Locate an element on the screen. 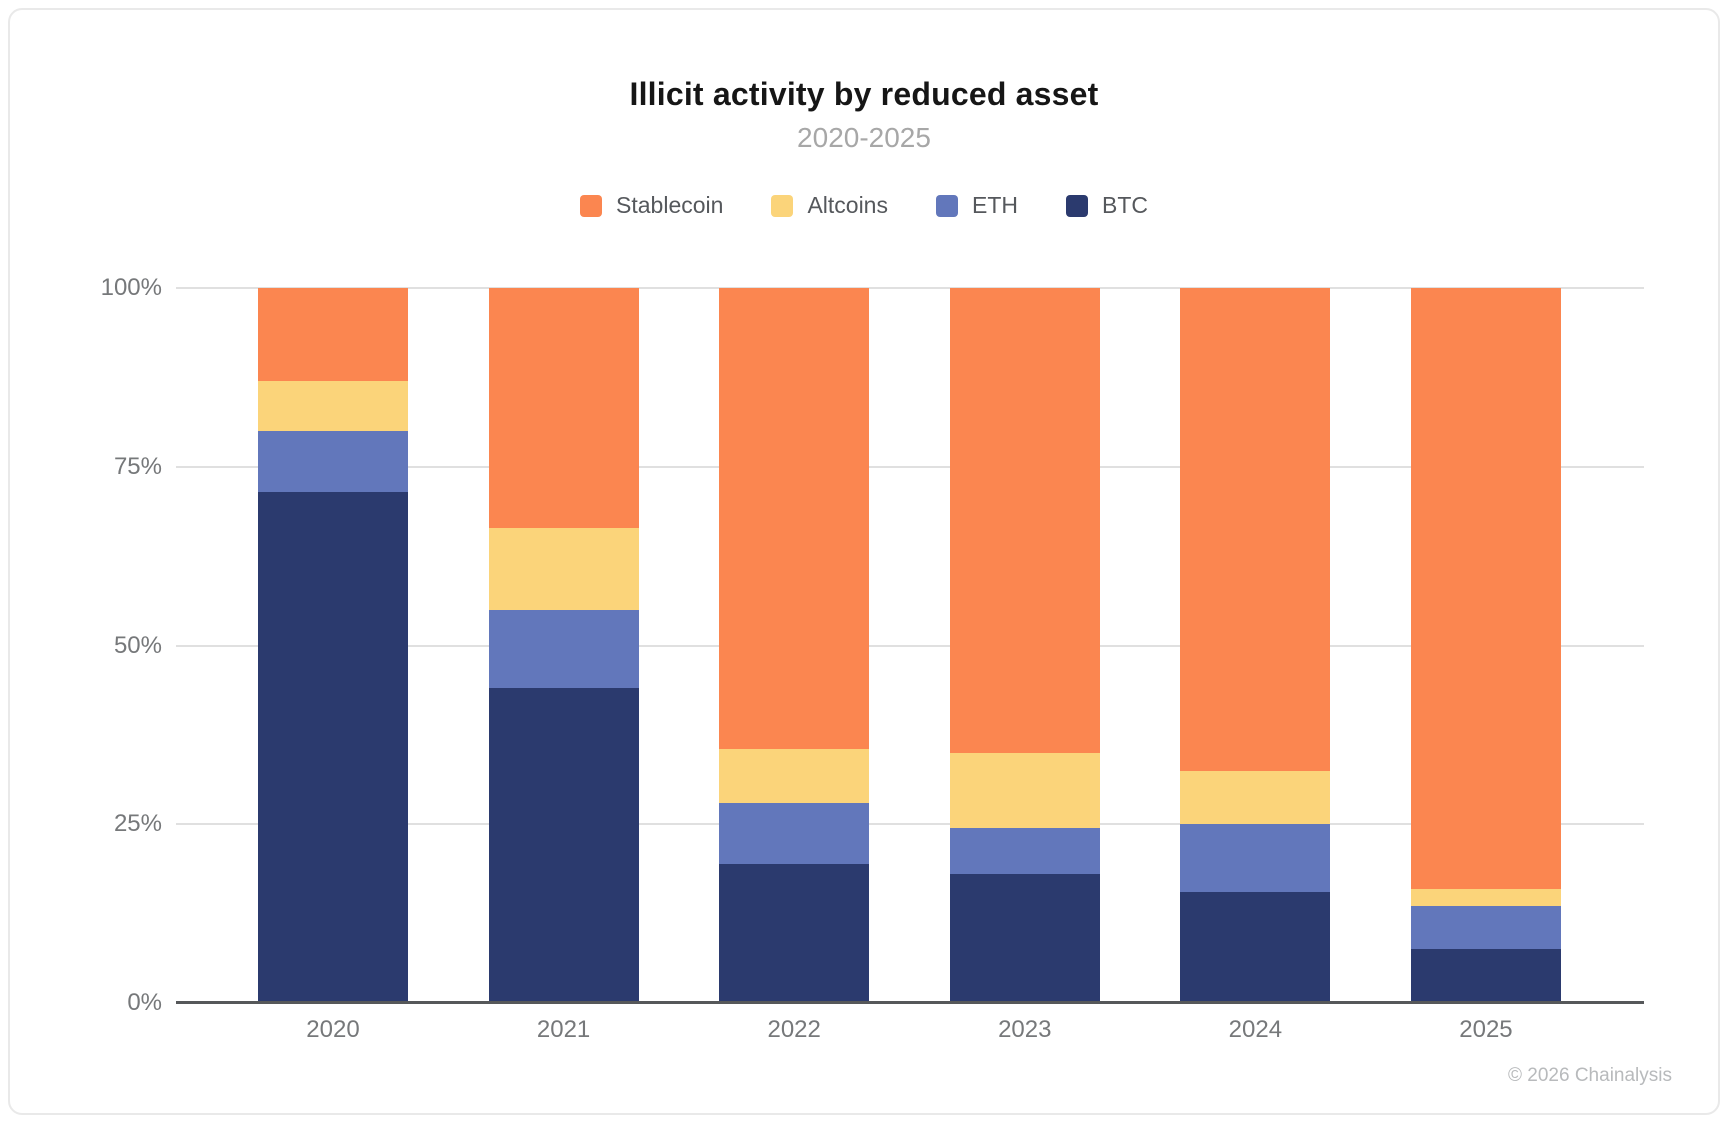 The width and height of the screenshot is (1728, 1123). y-axis: 100% 75% 50% 25% 0% is located at coordinates (106, 645).